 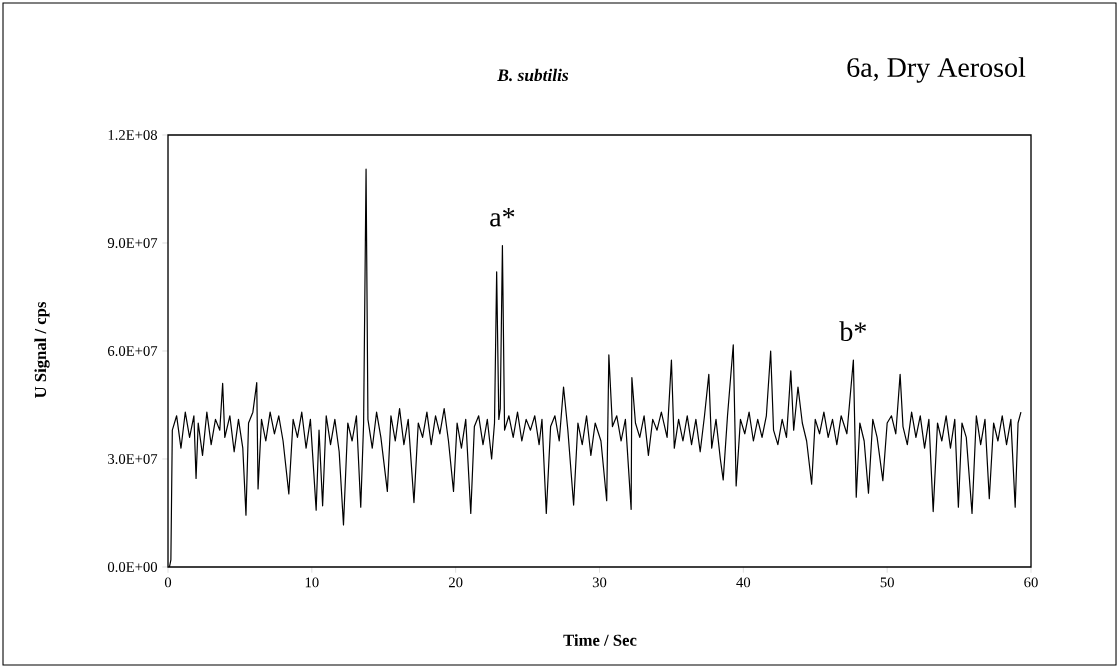 What do you see at coordinates (312, 582) in the screenshot?
I see `x-tick-label: 10` at bounding box center [312, 582].